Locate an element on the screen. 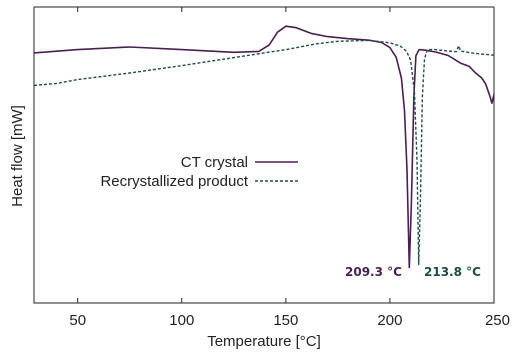  legend-label-recrystallized-product: Recrystallized product is located at coordinates (174, 181).